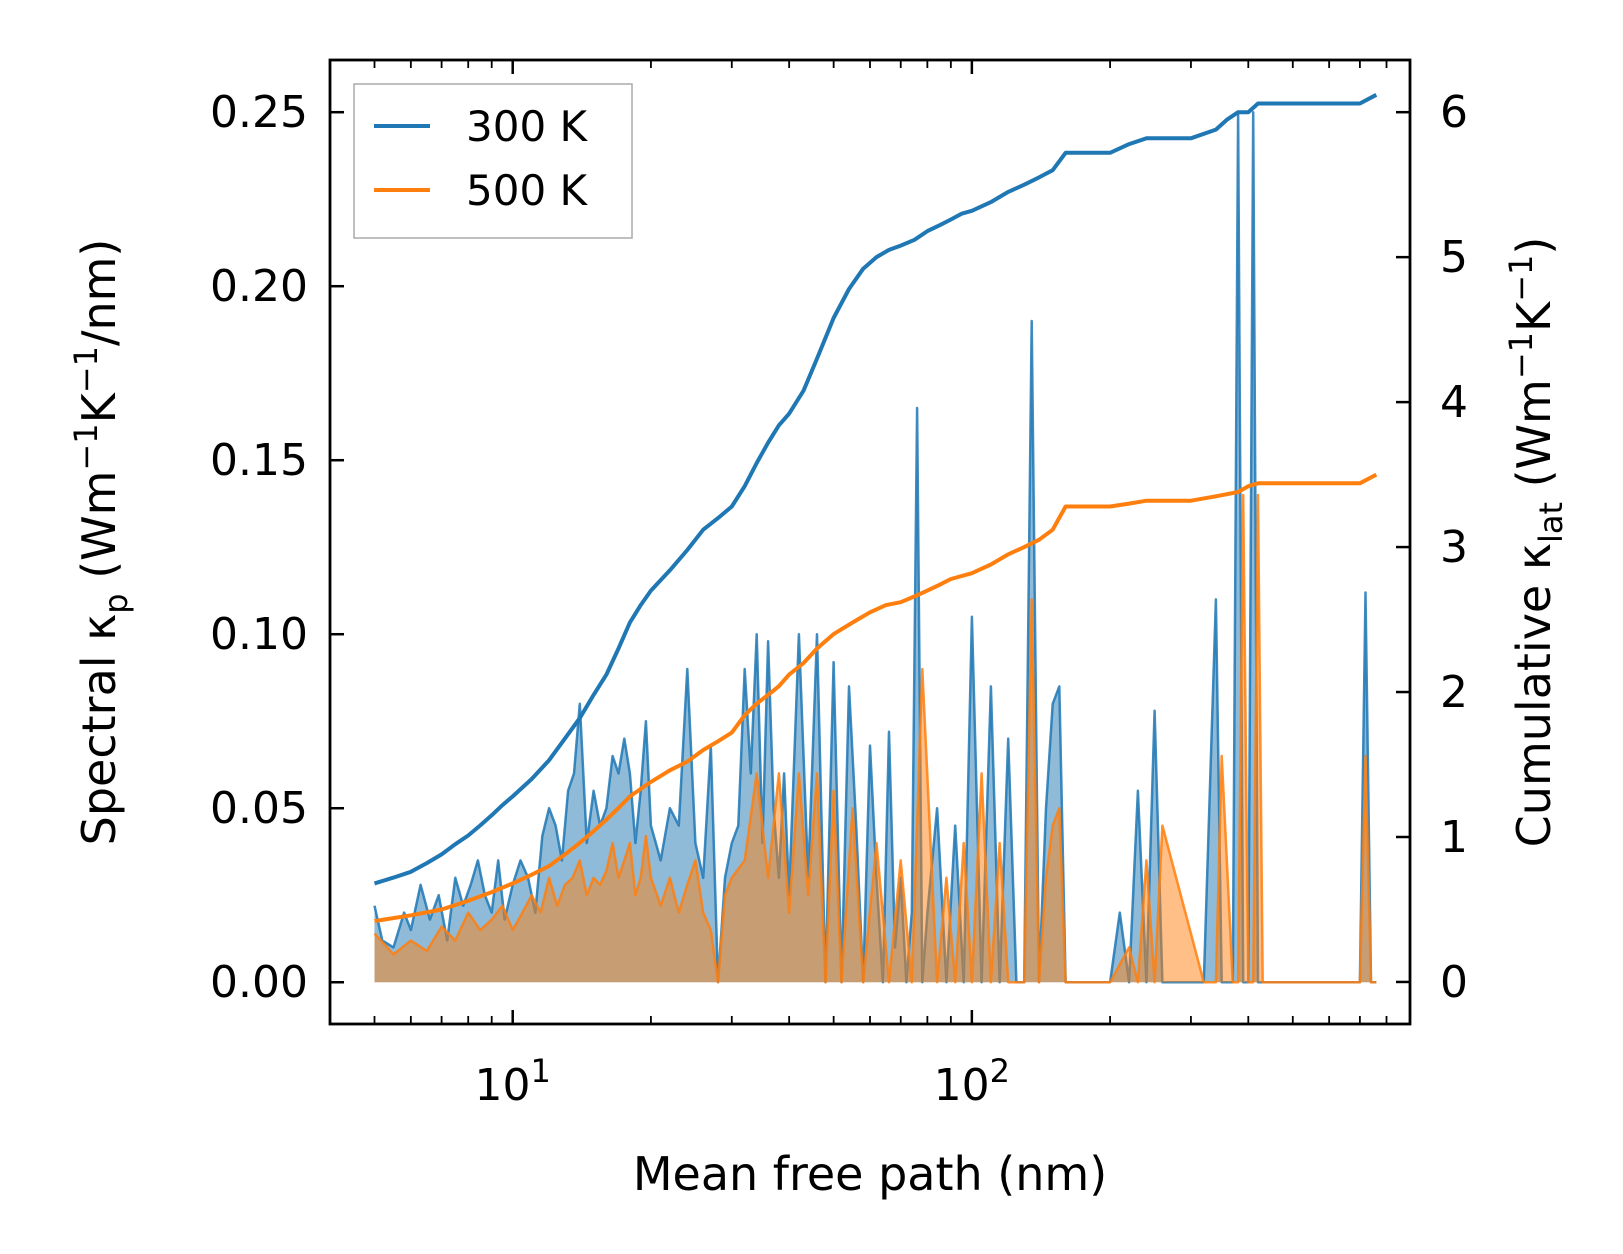  Describe the element at coordinates (1454, 257) in the screenshot. I see `y-right-tick-label: 5` at that location.